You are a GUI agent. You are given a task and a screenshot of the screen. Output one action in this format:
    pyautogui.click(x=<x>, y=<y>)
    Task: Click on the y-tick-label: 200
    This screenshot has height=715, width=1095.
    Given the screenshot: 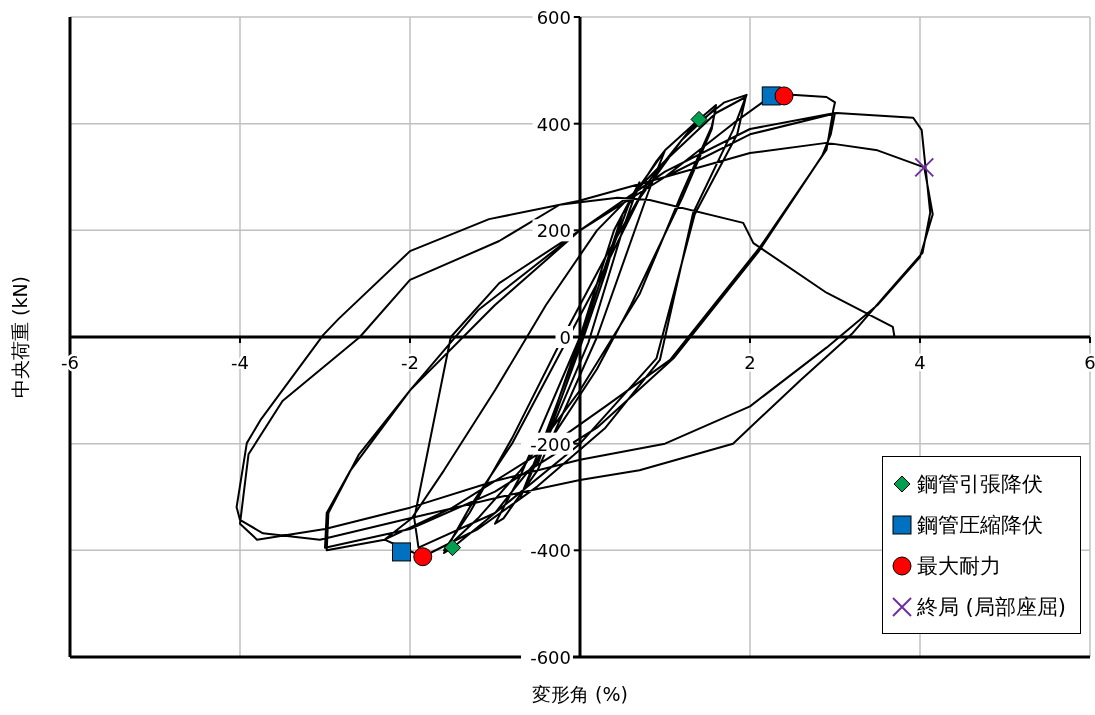 What is the action you would take?
    pyautogui.click(x=553, y=231)
    